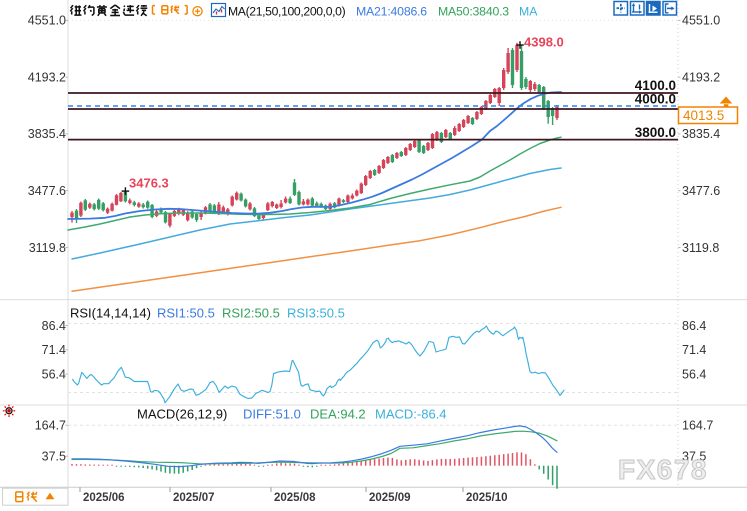 The width and height of the screenshot is (747, 511). What do you see at coordinates (411, 414) in the screenshot?
I see `svg-text: MACD:-86.4` at bounding box center [411, 414].